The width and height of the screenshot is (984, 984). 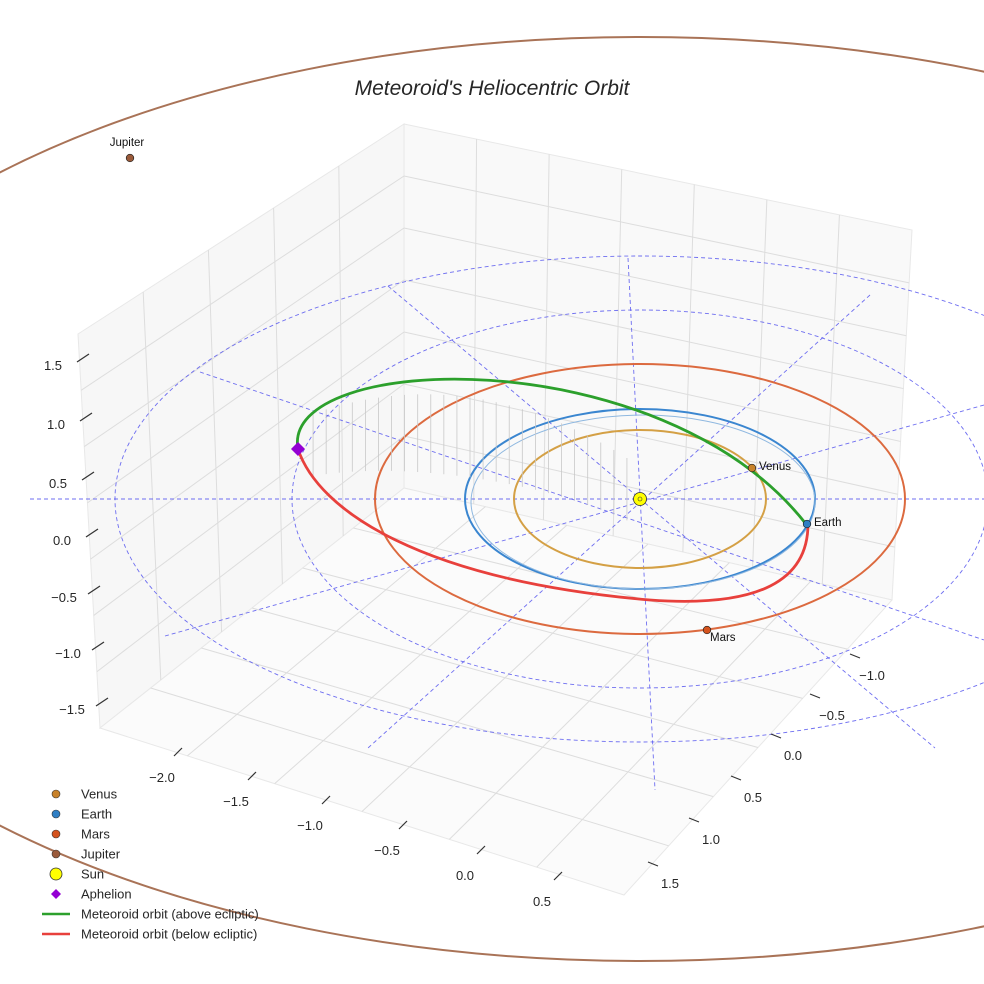 What do you see at coordinates (775, 467) in the screenshot?
I see `venus-label: Venus` at bounding box center [775, 467].